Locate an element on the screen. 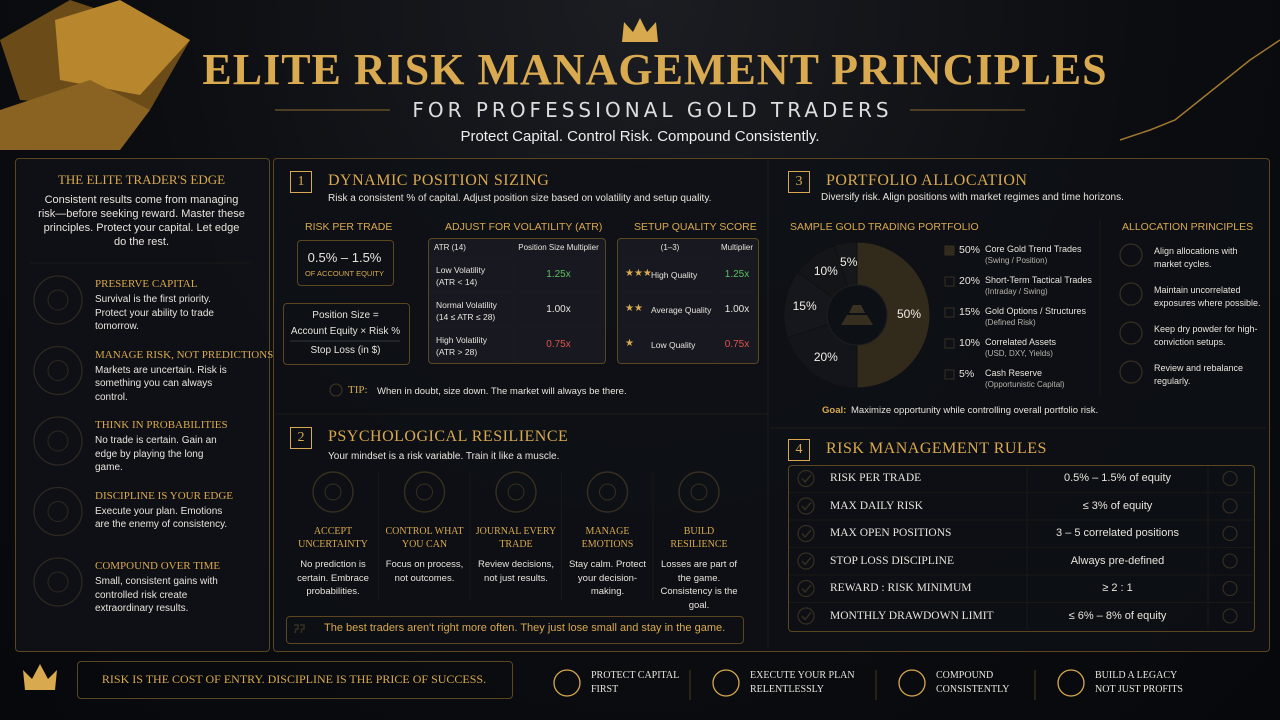 This screenshot has width=1280, height=720. footer-line: PROTECT CAPITAL is located at coordinates (635, 675).